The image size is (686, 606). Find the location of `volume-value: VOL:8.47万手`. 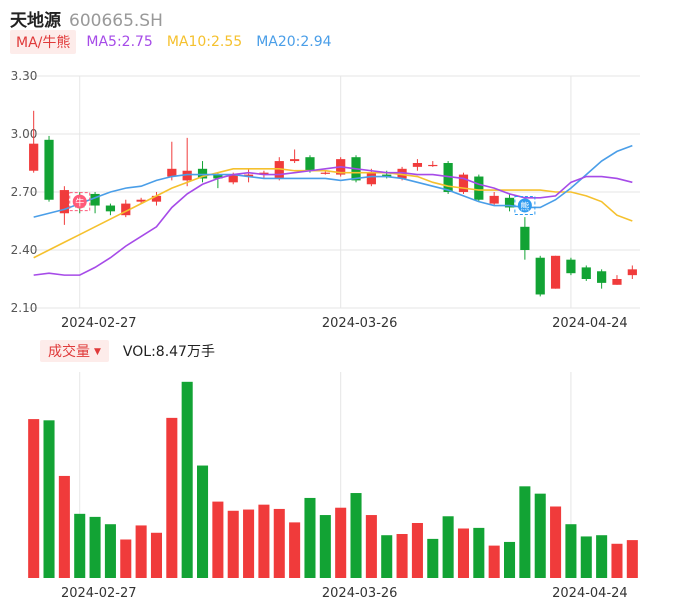

volume-value: VOL:8.47万手 is located at coordinates (168, 352).